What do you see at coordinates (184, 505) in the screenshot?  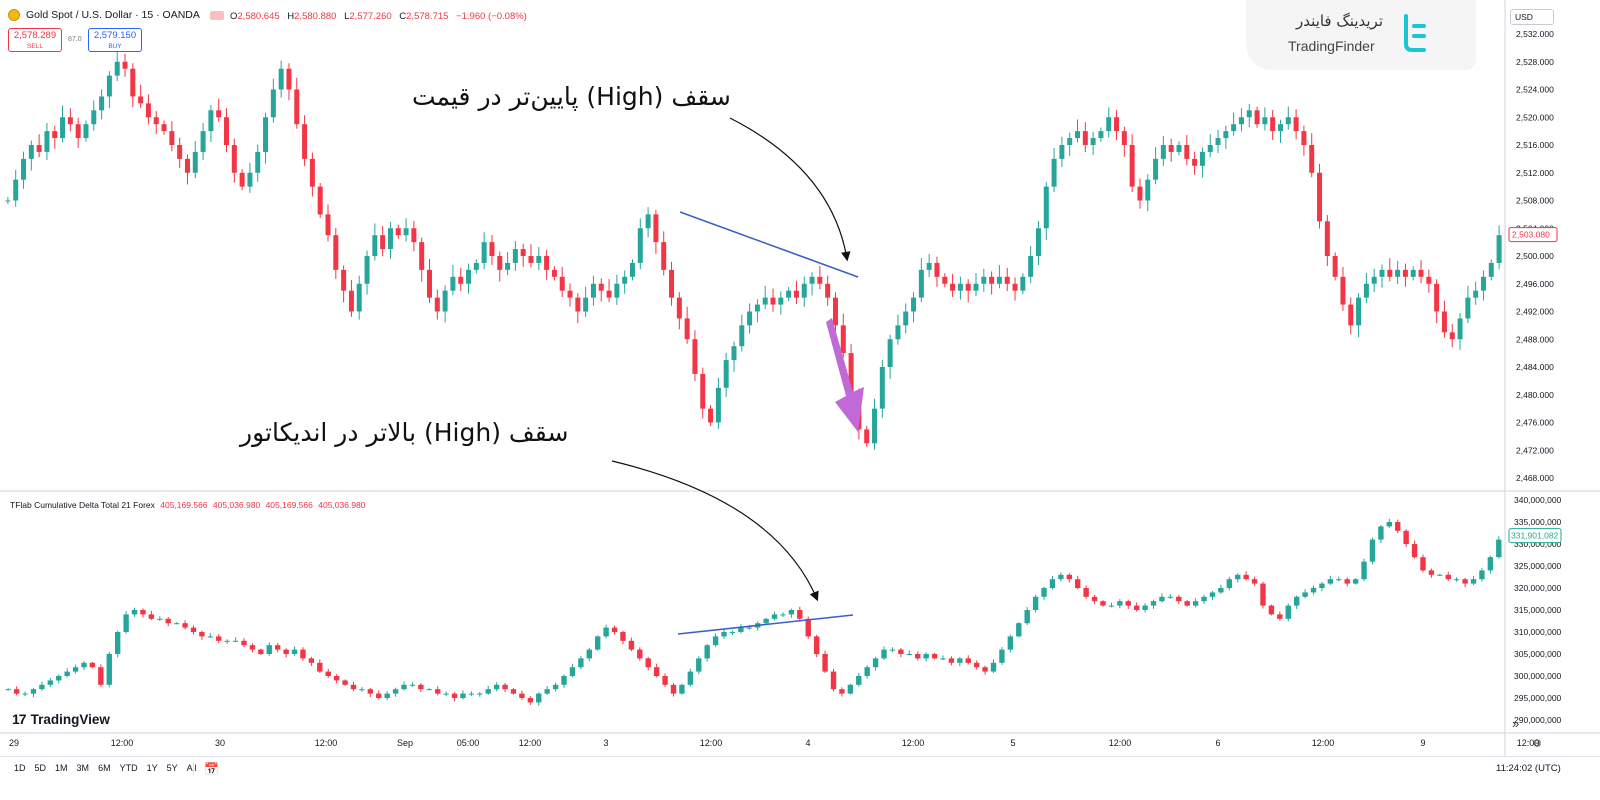 I see `indicator-value-1: 405,169.566` at bounding box center [184, 505].